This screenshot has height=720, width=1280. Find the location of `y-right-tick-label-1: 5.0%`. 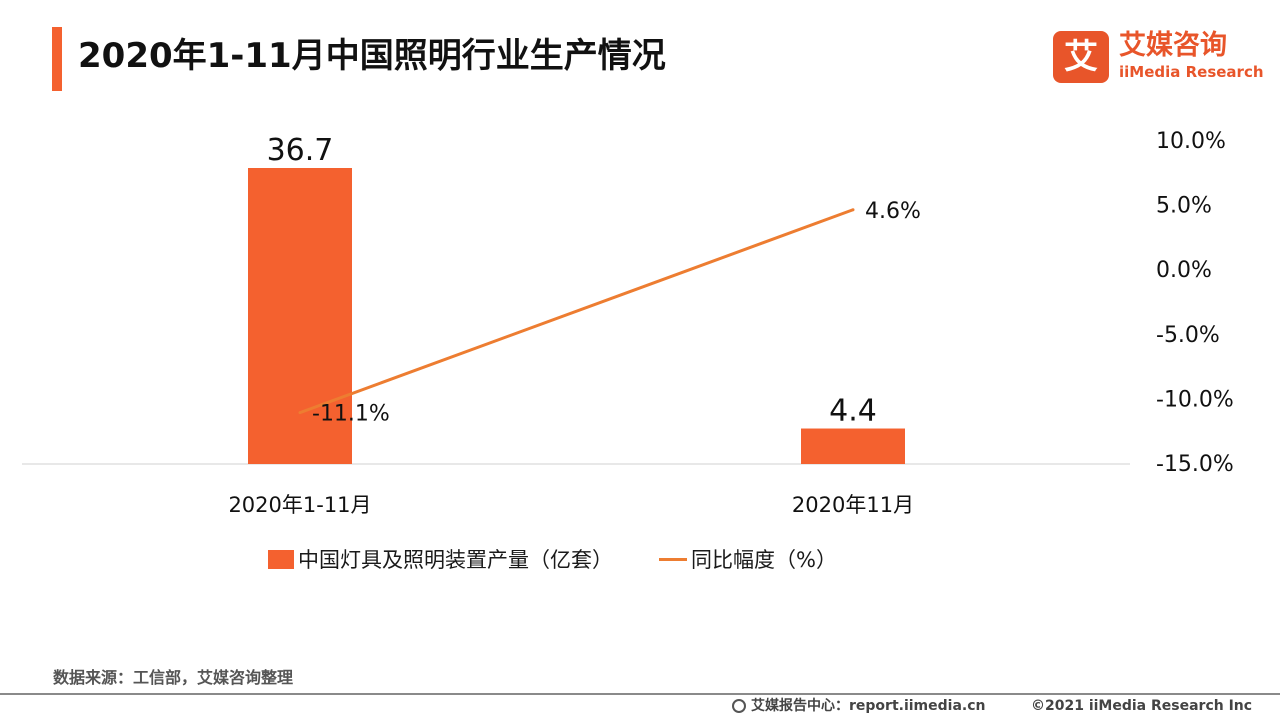

y-right-tick-label-1: 5.0% is located at coordinates (1184, 206).